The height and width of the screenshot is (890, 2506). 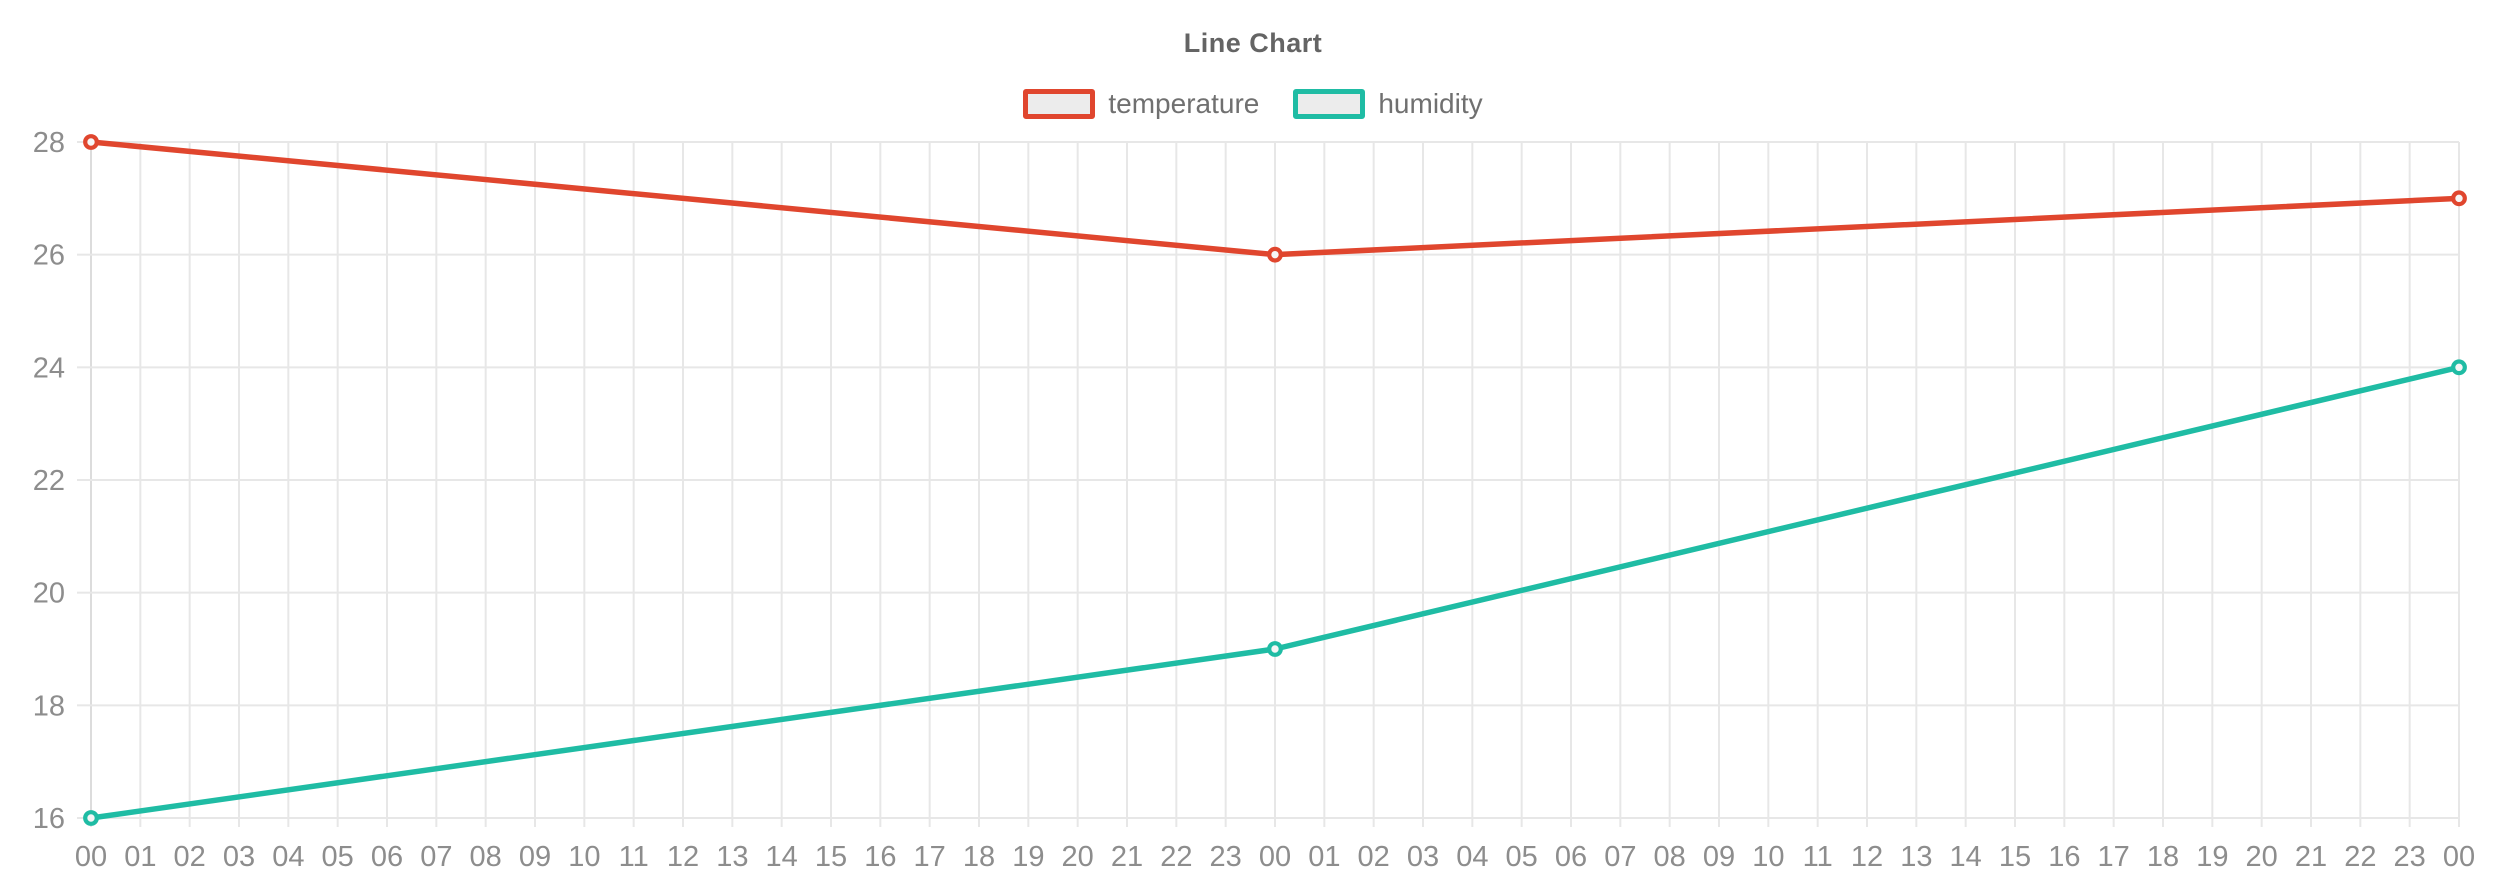 I want to click on chart-legend: temperature humidity, so click(x=1253, y=104).